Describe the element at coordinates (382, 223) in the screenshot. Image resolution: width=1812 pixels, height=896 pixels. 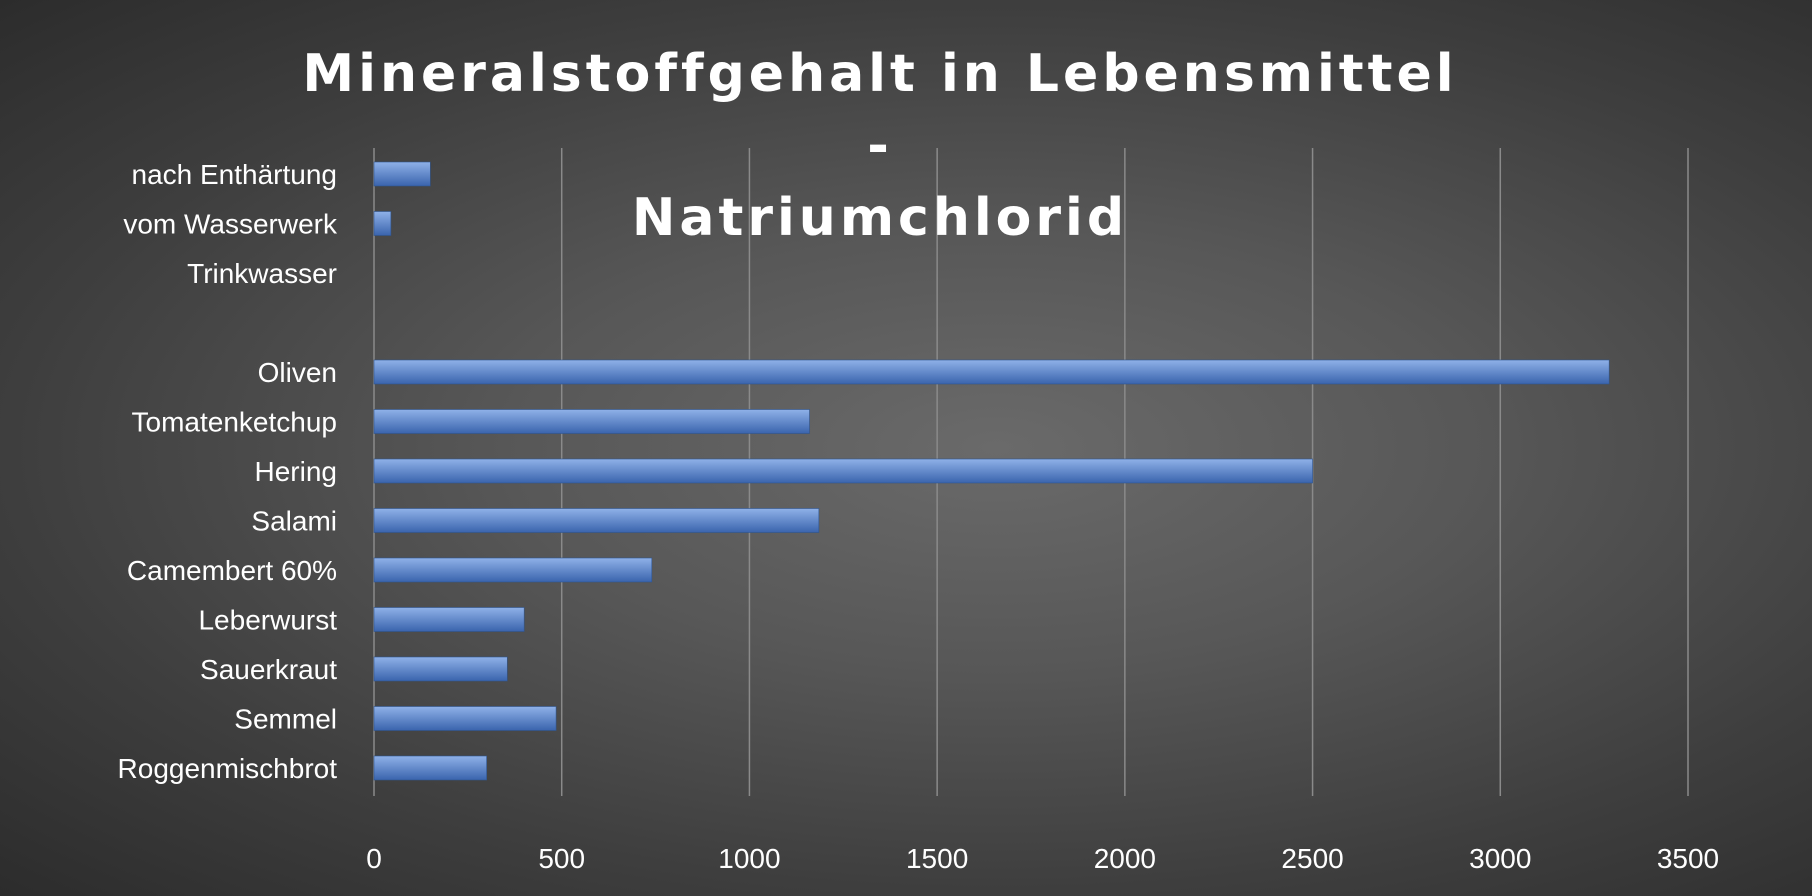
I see `bar-vom Wasserwerk` at that location.